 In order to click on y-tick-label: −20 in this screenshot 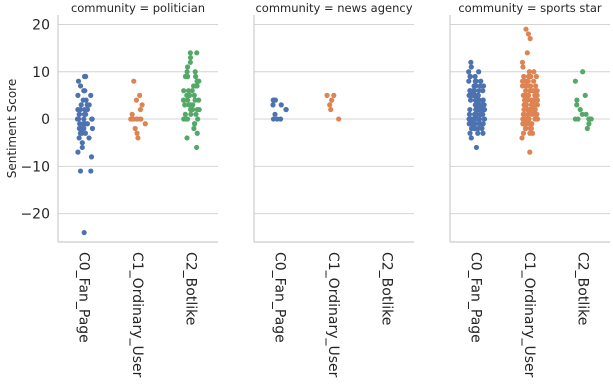, I will do `click(35, 215)`.